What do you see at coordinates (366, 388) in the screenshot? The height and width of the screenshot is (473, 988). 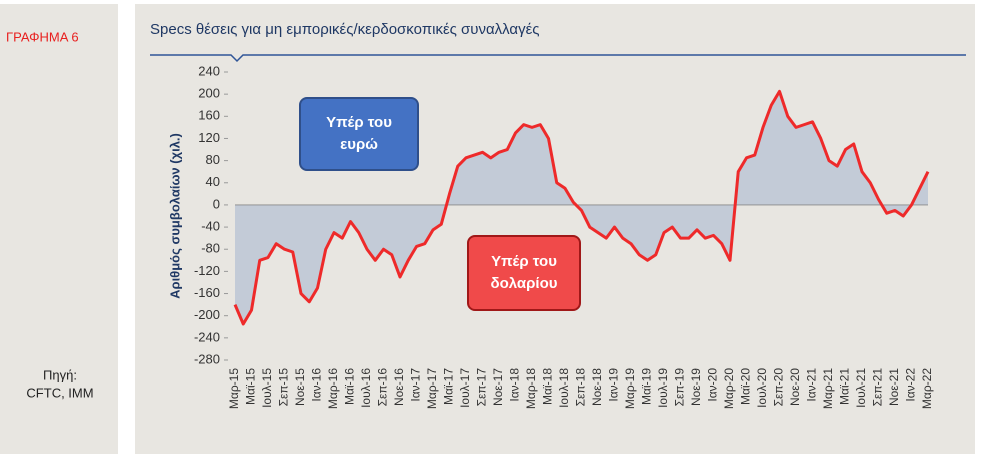 I see `x-tick-label: Ιουλ-16` at bounding box center [366, 388].